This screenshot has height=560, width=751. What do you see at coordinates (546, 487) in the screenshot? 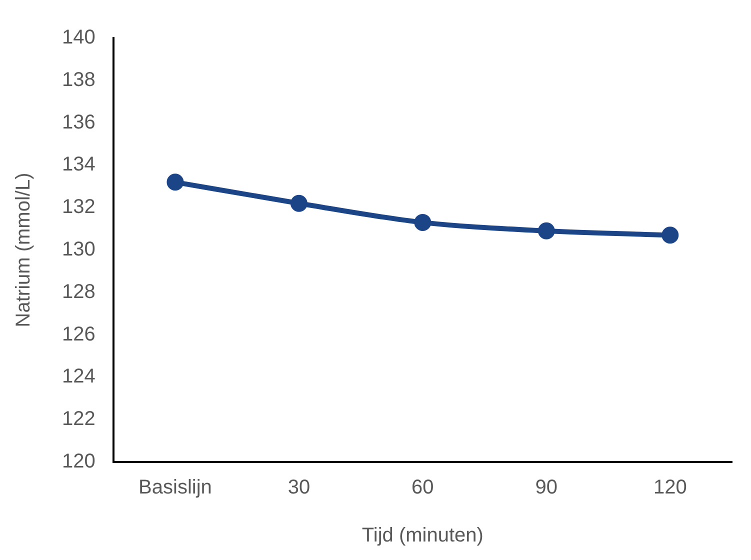
I see `x-tick-label: 90` at bounding box center [546, 487].